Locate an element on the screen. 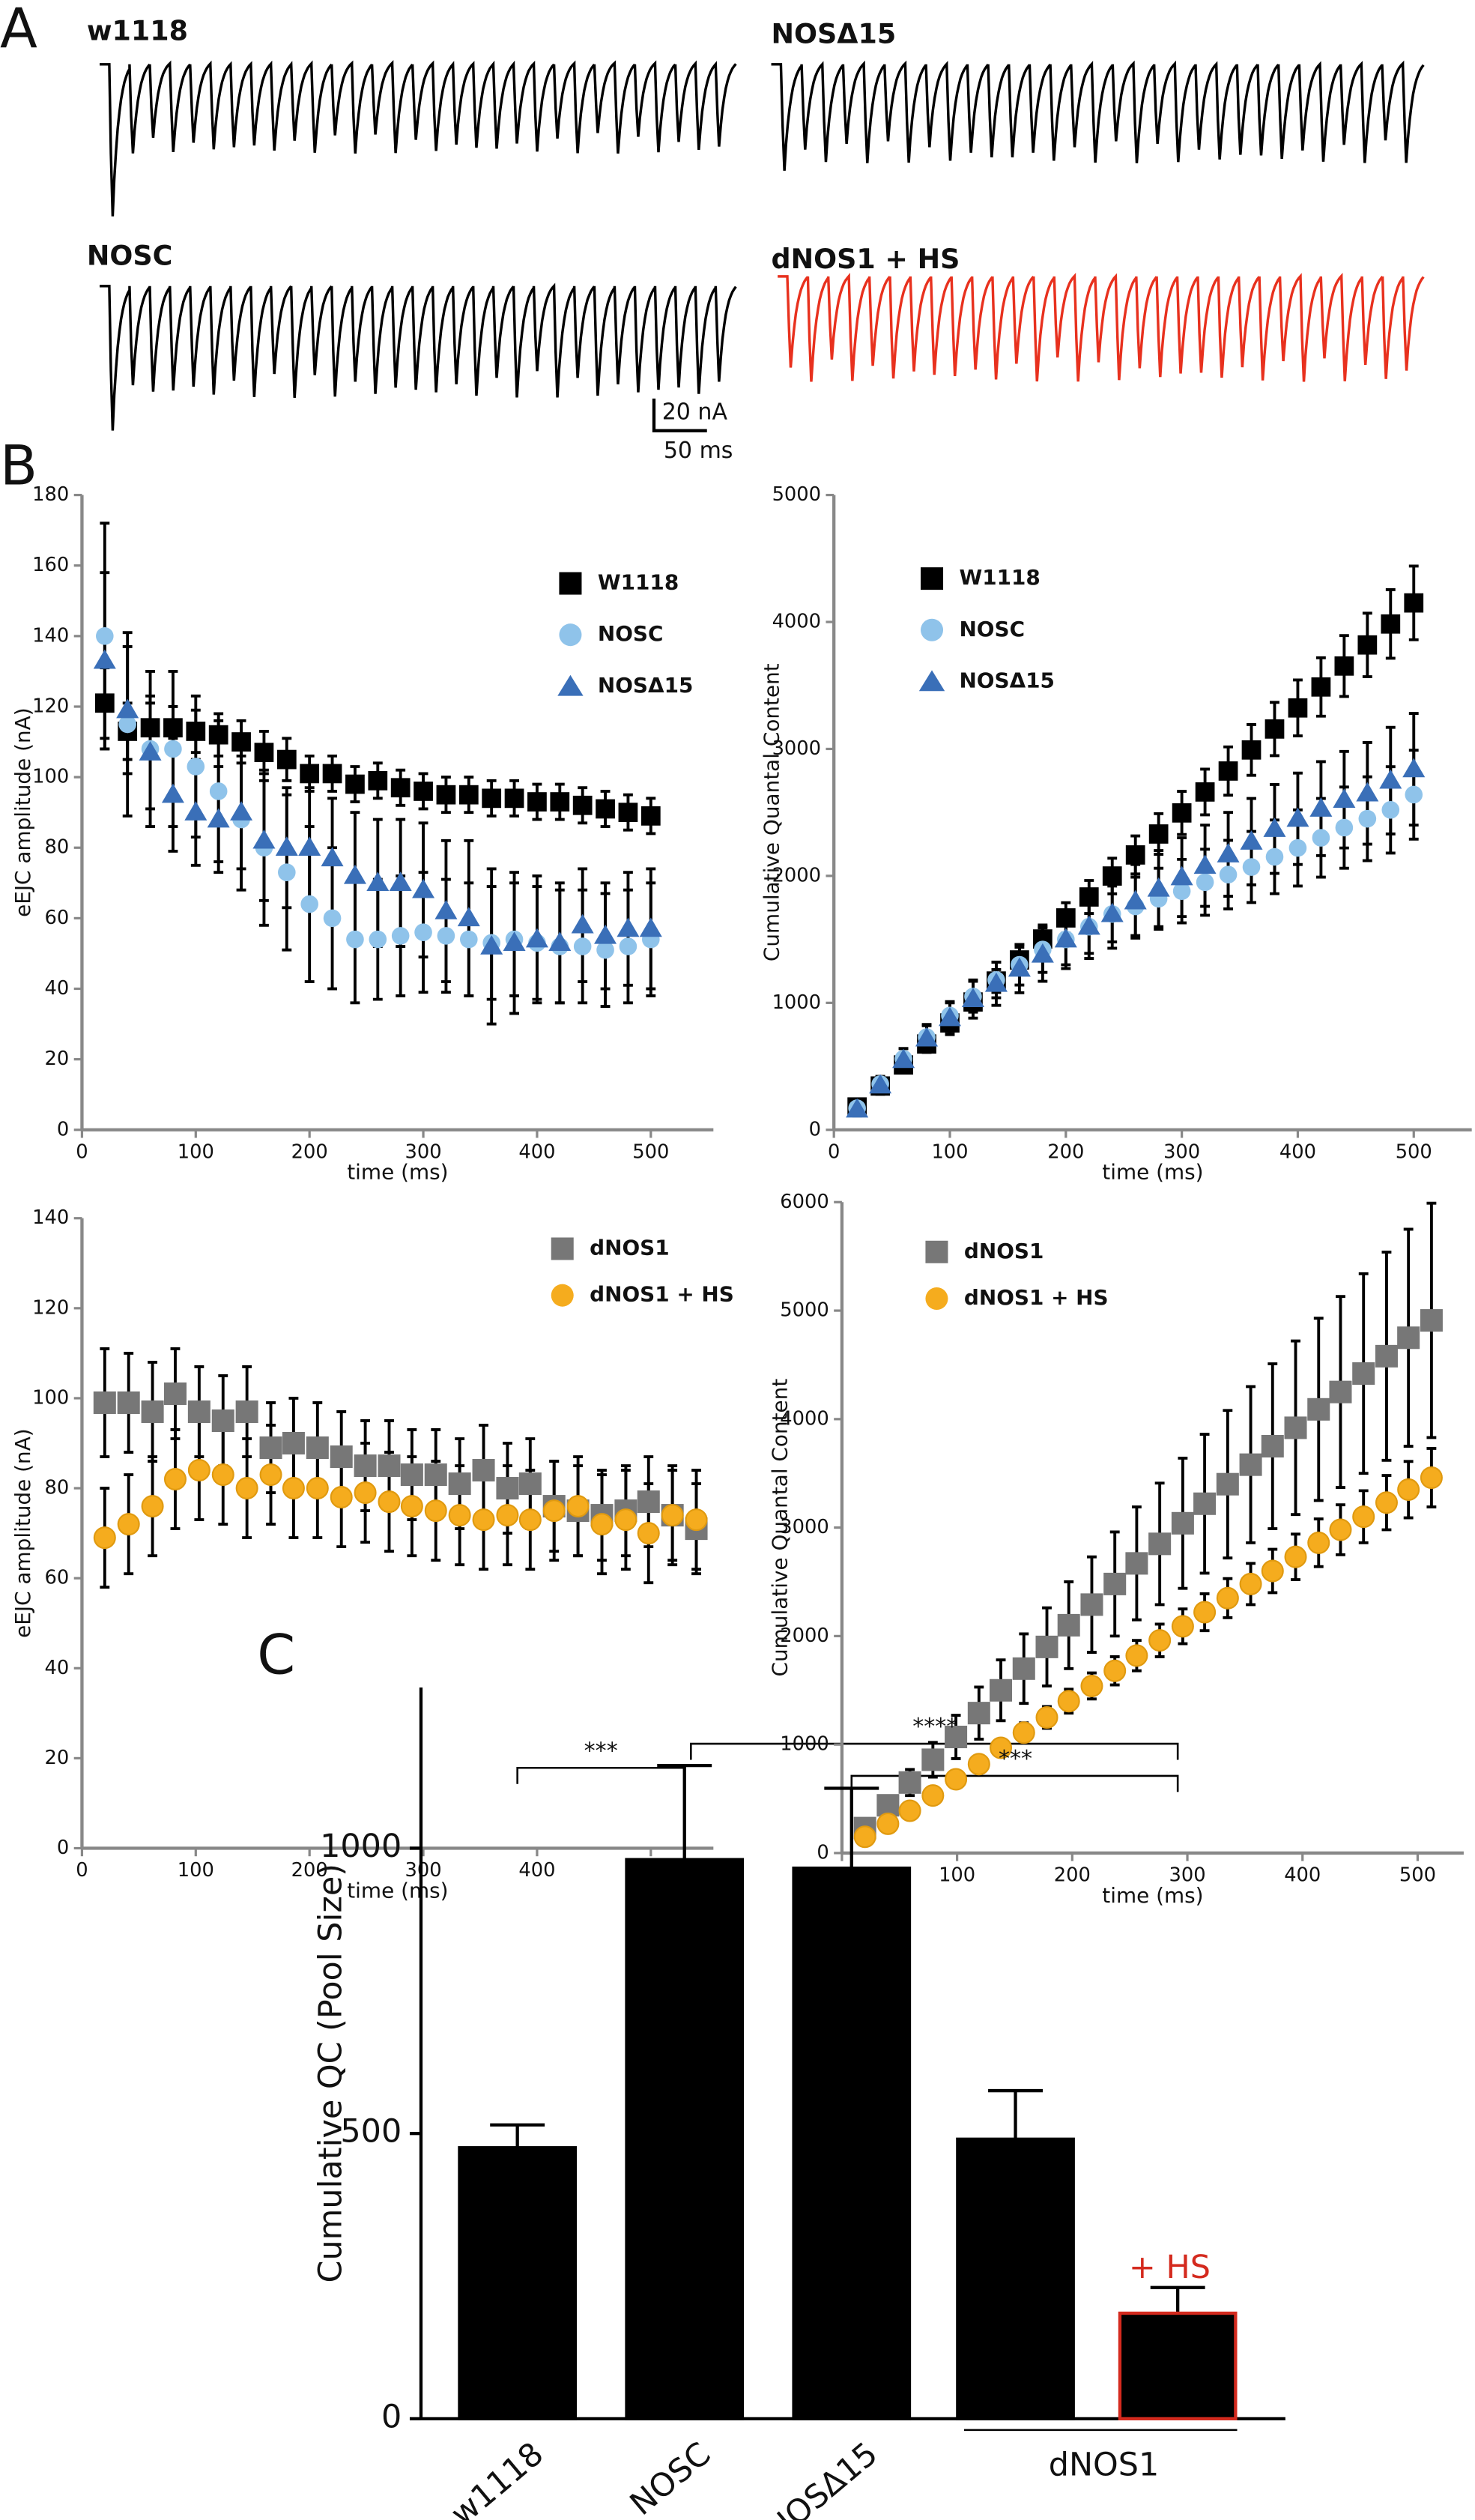  x-tick-label: NOSΔ15 is located at coordinates (822, 2477).